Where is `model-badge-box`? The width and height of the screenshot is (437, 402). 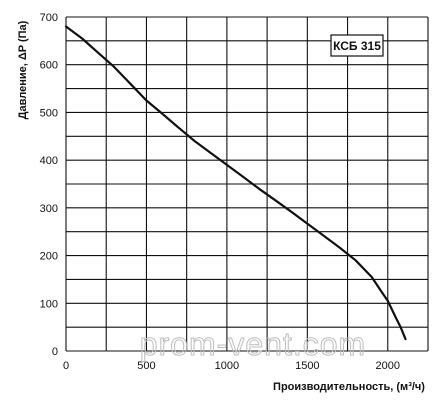 model-badge-box is located at coordinates (357, 45).